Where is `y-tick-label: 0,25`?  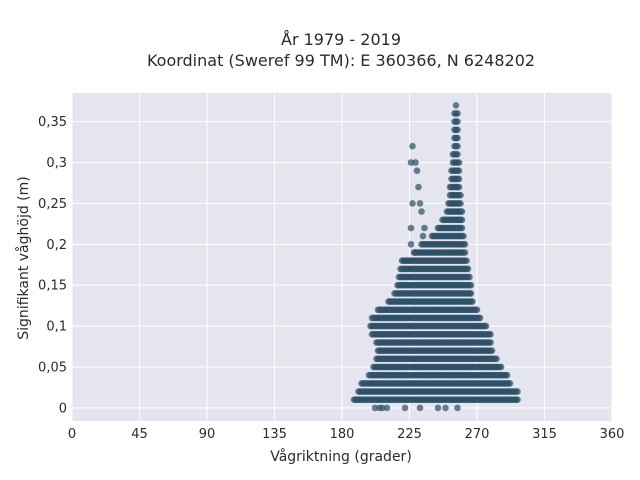
y-tick-label: 0,25 is located at coordinates (52, 204).